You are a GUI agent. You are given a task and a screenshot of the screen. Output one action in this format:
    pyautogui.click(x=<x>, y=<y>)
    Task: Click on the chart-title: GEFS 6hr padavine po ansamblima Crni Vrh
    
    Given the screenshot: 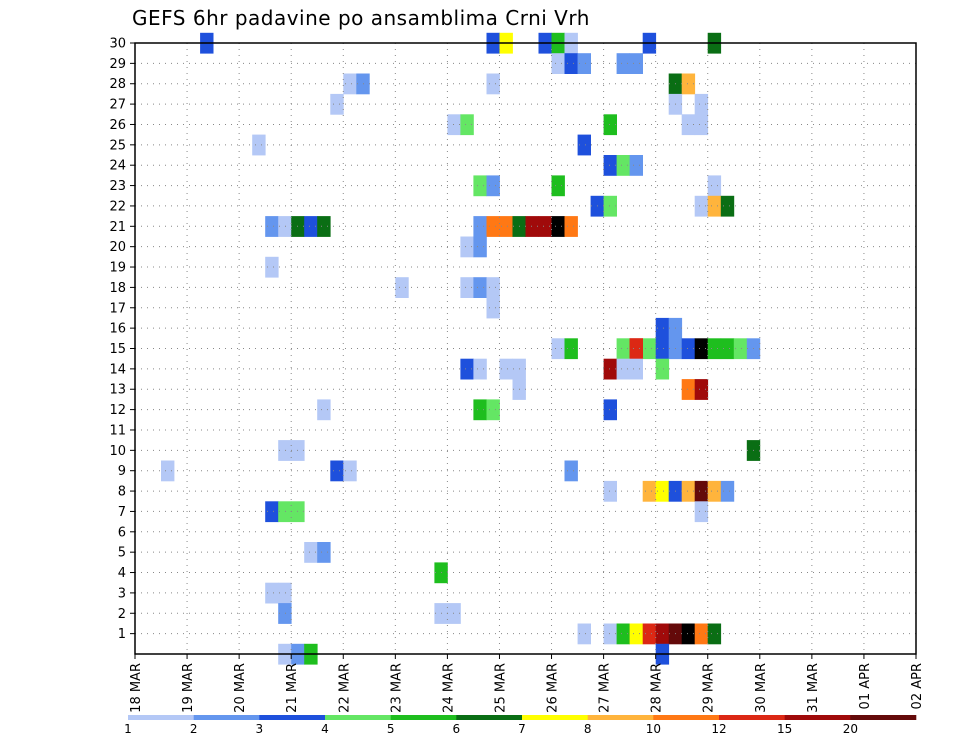 What is the action you would take?
    pyautogui.click(x=361, y=18)
    